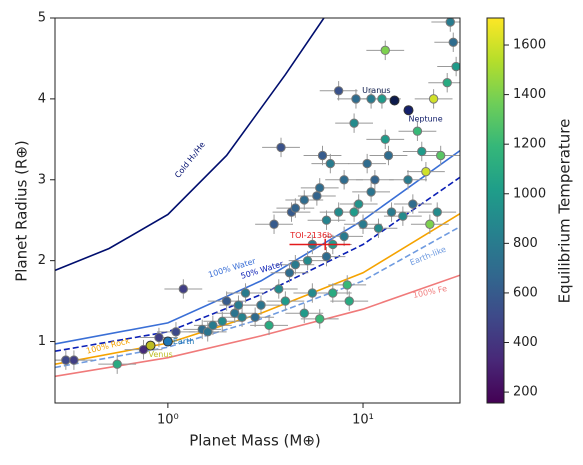 The image size is (583, 465). I want to click on cbar-tick-label: 1000, so click(529, 193).